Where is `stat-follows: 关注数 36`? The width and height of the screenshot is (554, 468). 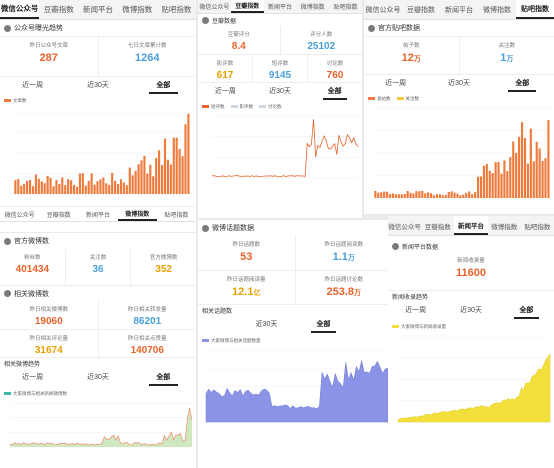 stat-follows: 关注数 36 is located at coordinates (97, 267).